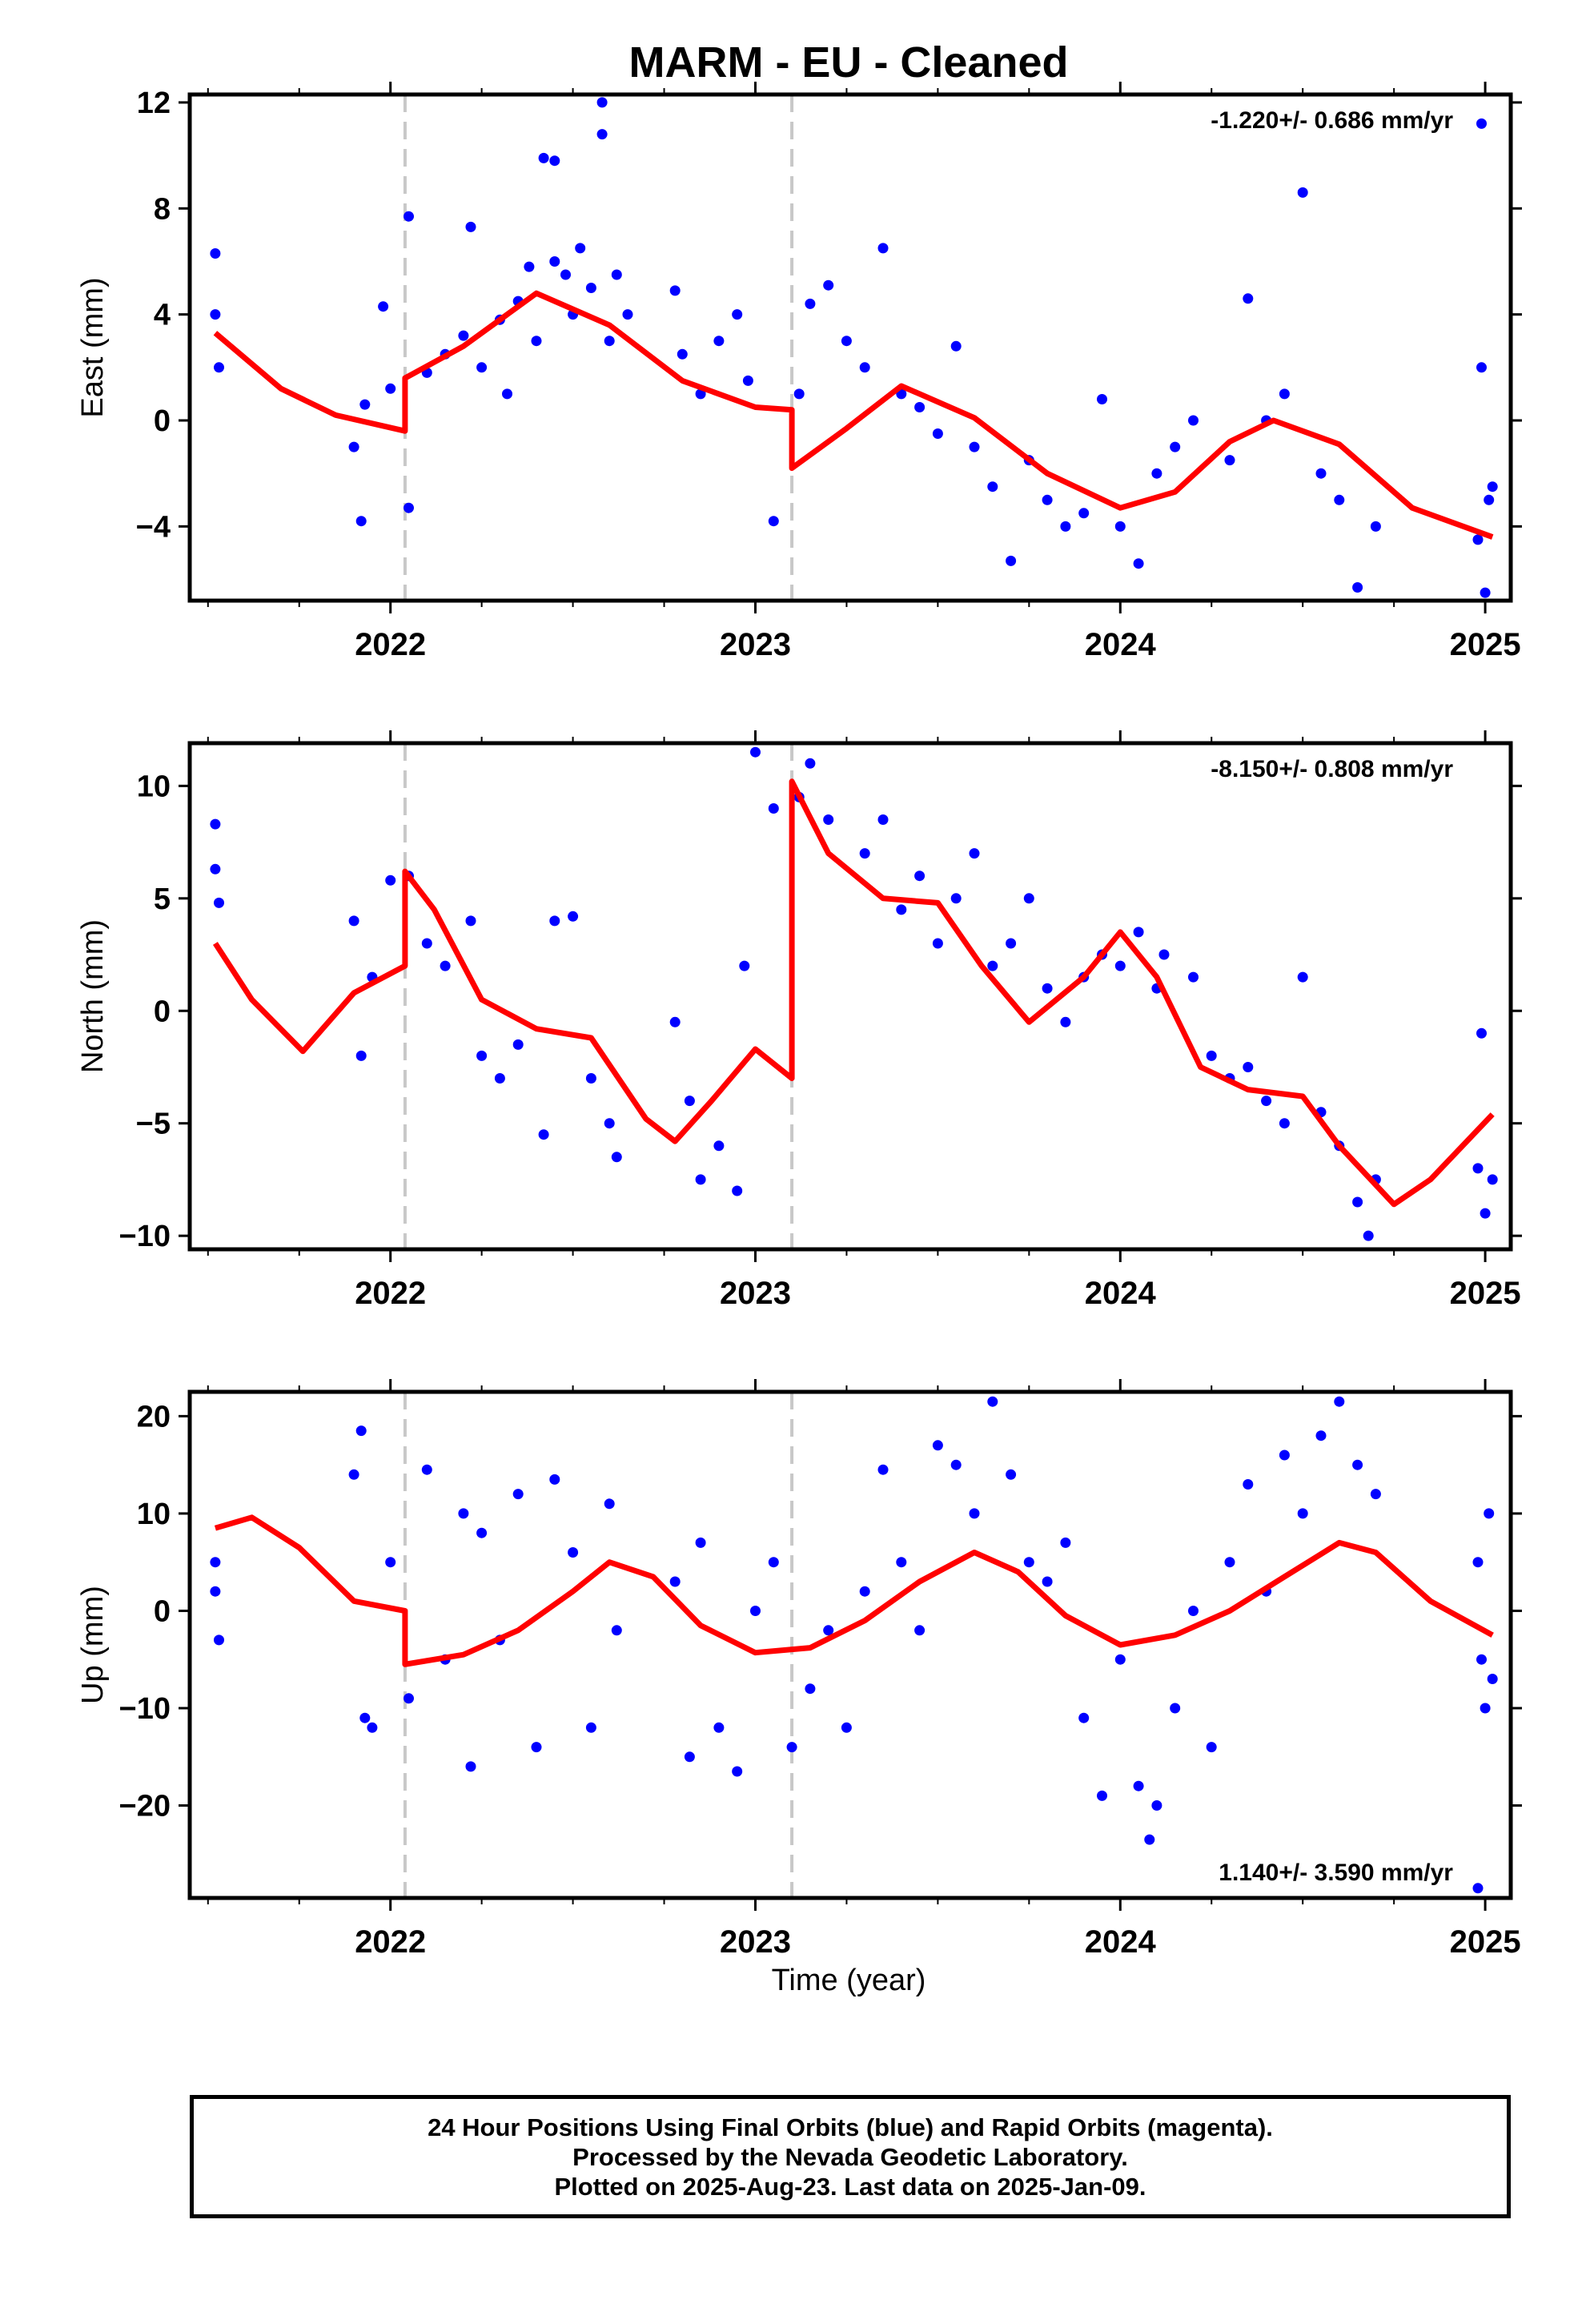 The image size is (1582, 2324). Describe the element at coordinates (162, 1012) in the screenshot. I see `y-tick-label: 0` at that location.